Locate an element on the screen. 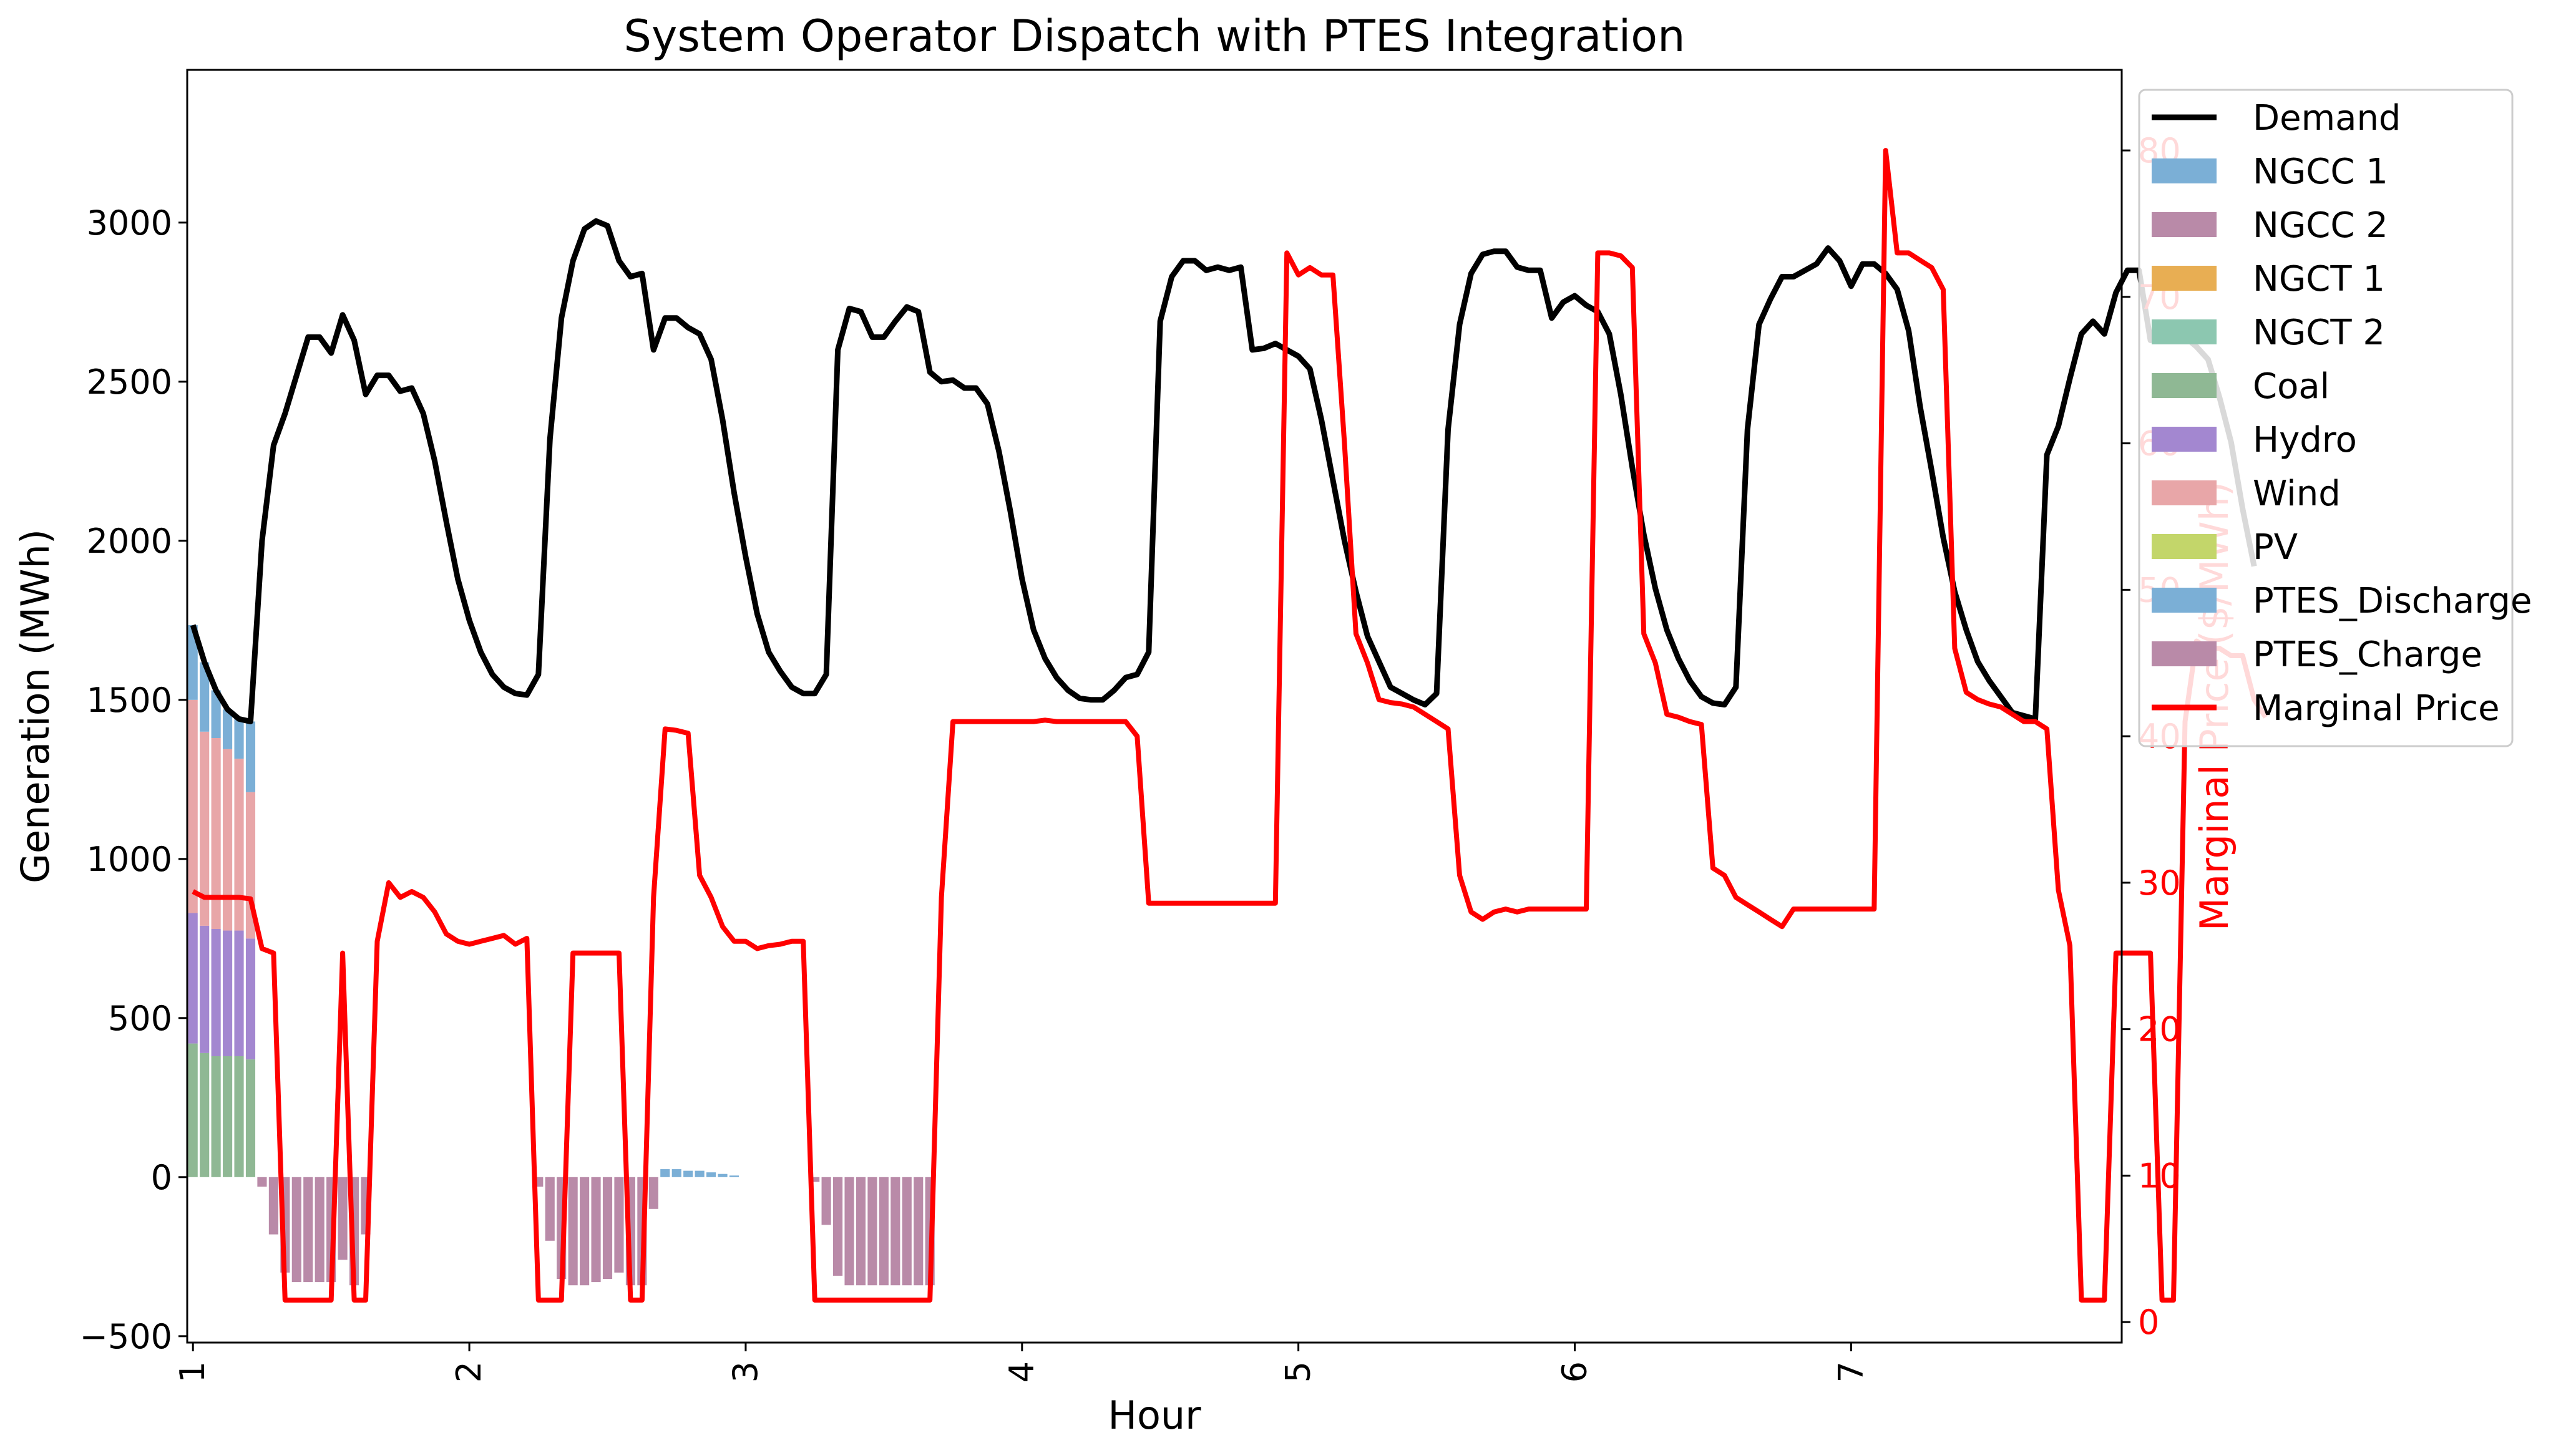 This screenshot has height=1453, width=2576. x-tick-label: 1 is located at coordinates (192, 1372).